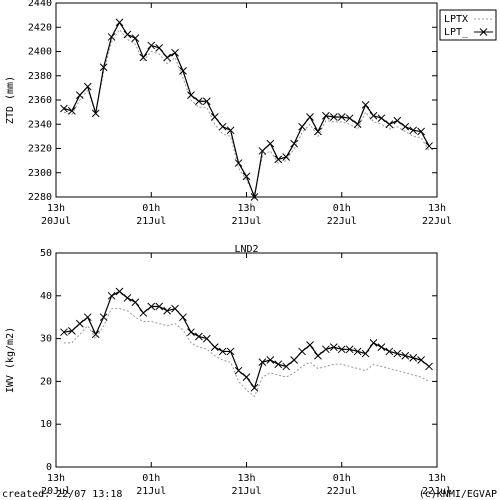 Image resolution: width=500 pixels, height=500 pixels. I want to click on y-axis-label: ZTD (mm), so click(10, 100).